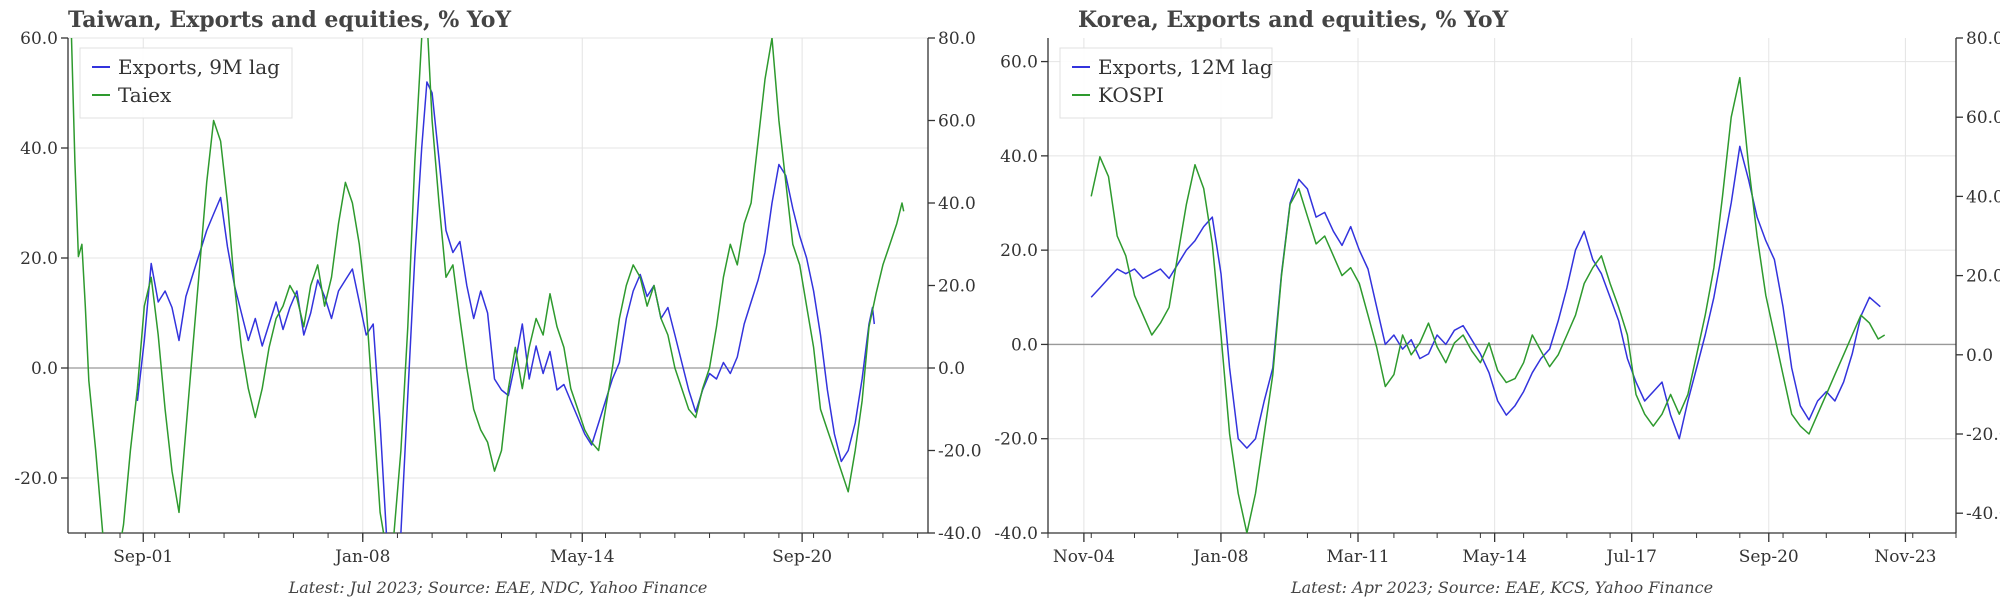  What do you see at coordinates (289, 20) in the screenshot?
I see `chart-title: Taiwan, Exports and equities, % YoY` at bounding box center [289, 20].